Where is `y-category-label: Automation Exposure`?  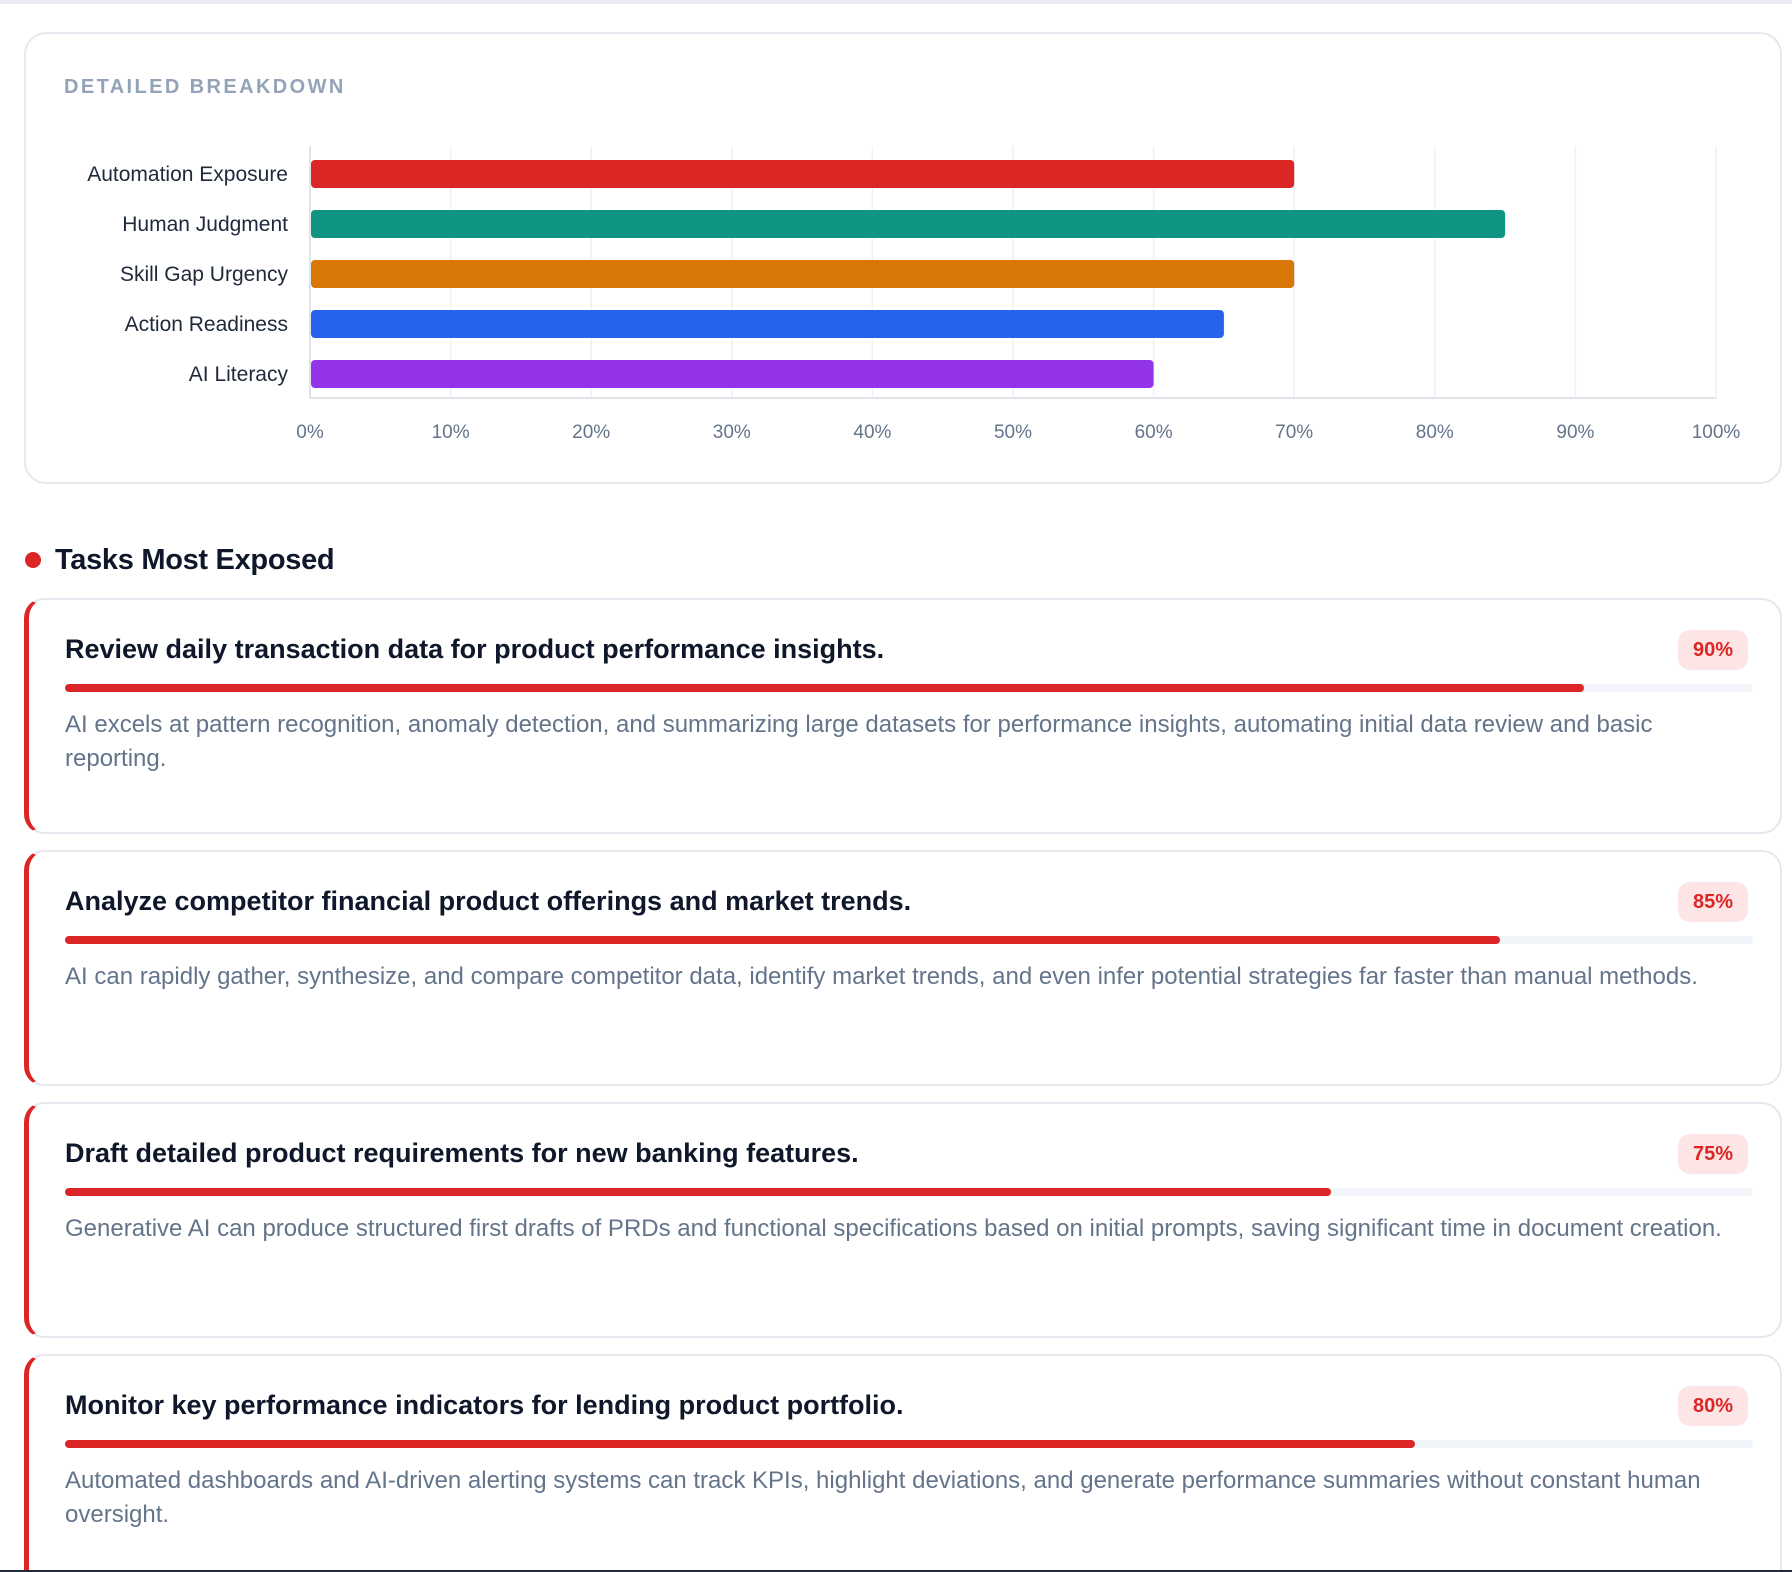 y-category-label: Automation Exposure is located at coordinates (187, 174).